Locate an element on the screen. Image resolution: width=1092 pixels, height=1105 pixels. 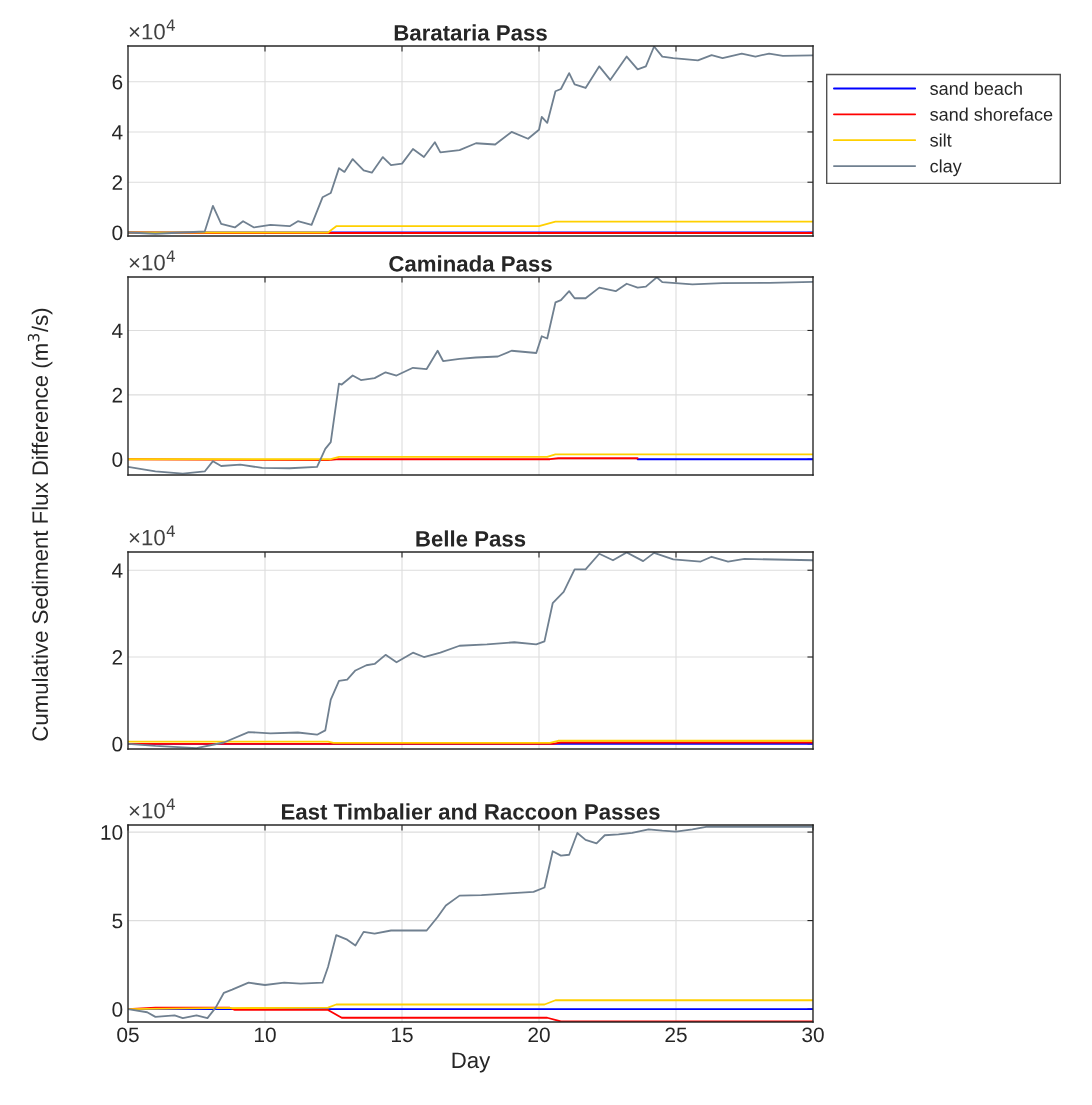
legend-label: silt is located at coordinates (941, 140).